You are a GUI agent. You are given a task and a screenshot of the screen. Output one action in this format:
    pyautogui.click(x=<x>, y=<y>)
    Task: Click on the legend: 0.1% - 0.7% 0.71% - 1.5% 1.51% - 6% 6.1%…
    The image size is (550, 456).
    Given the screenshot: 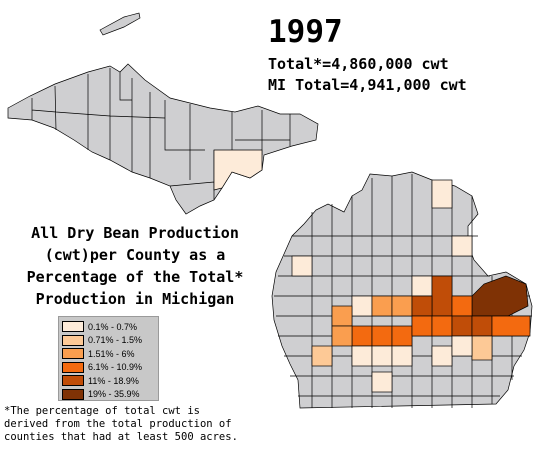 What is the action you would take?
    pyautogui.click(x=108, y=358)
    